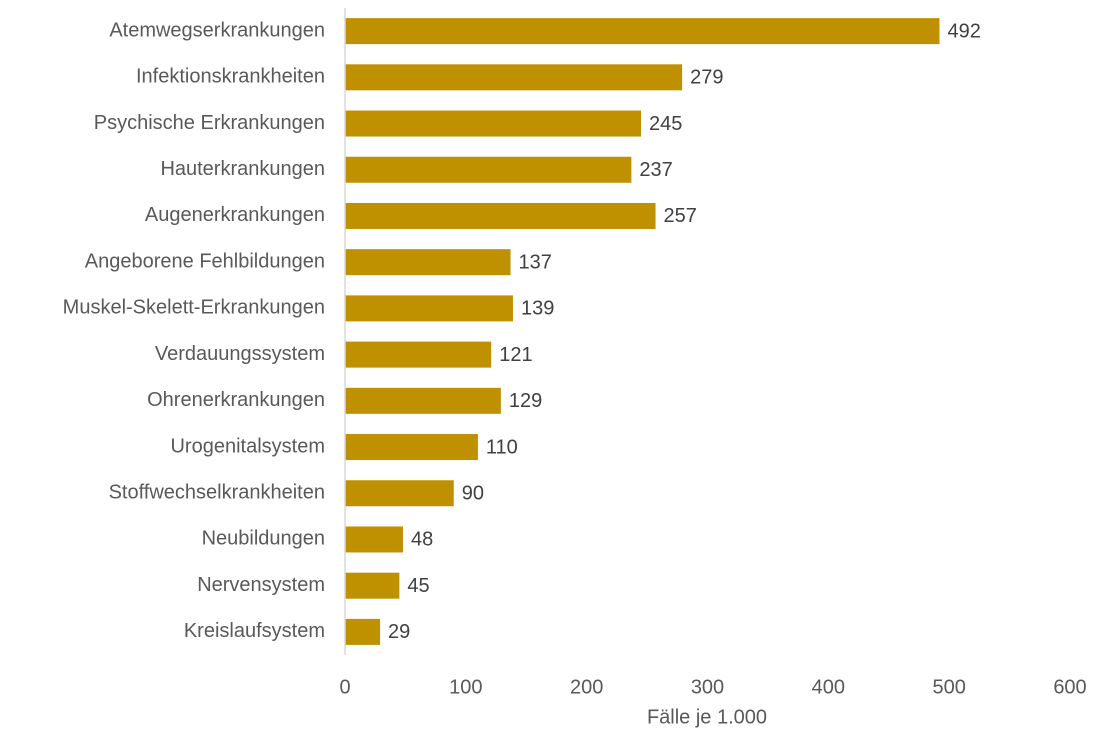  Describe the element at coordinates (665, 124) in the screenshot. I see `value-label: 245` at that location.